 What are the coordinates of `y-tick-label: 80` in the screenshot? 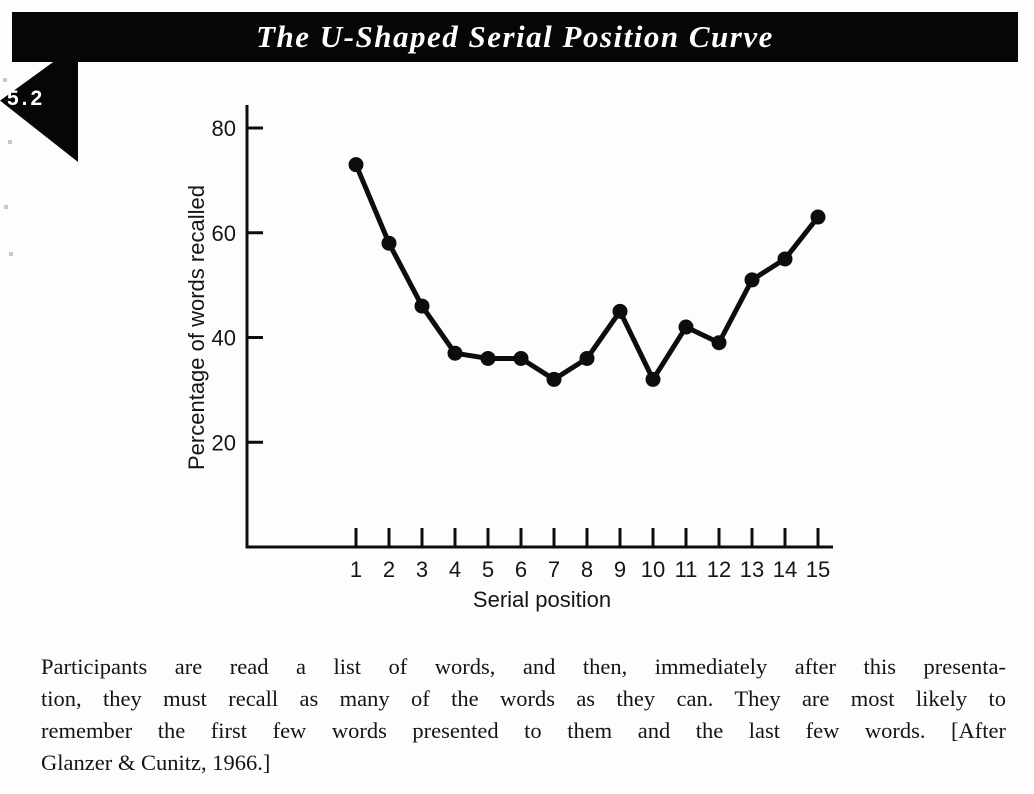 It's located at (224, 128).